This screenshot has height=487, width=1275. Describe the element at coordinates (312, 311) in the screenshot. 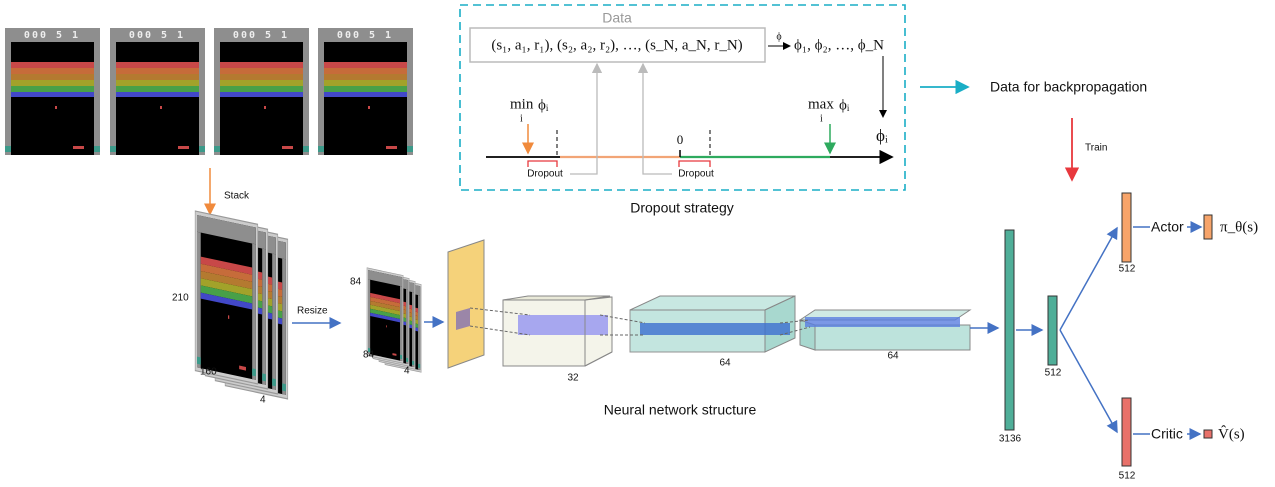

I see `resize-label: Resize` at that location.